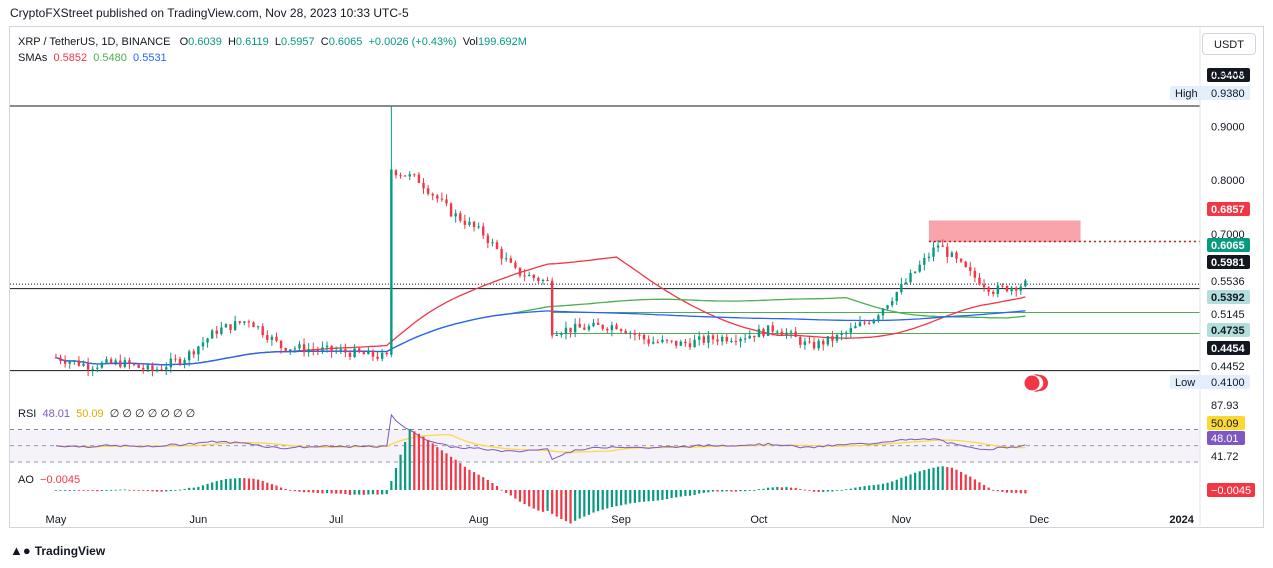 The height and width of the screenshot is (568, 1273). Describe the element at coordinates (1186, 94) in the screenshot. I see `price-label-prefix: High` at that location.